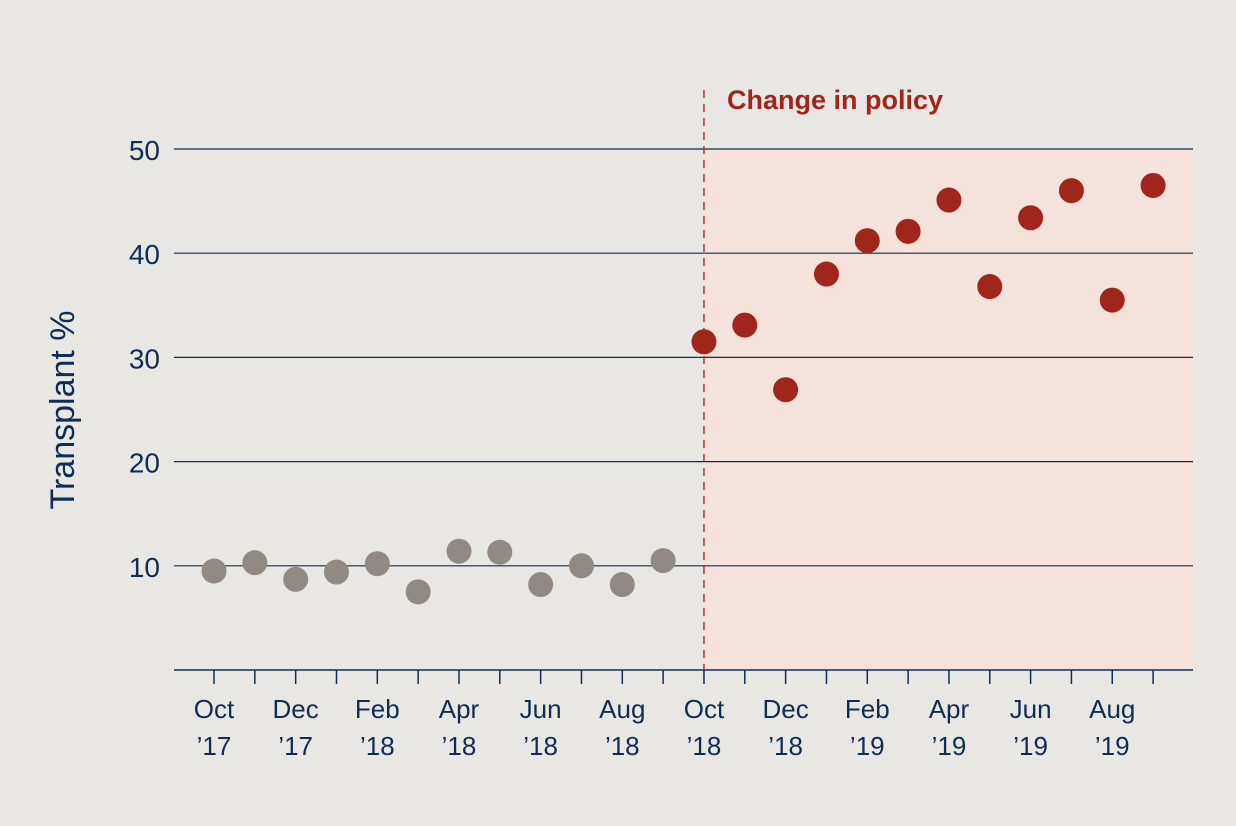  Describe the element at coordinates (835, 100) in the screenshot. I see `policy-annotation: Change in policy` at that location.